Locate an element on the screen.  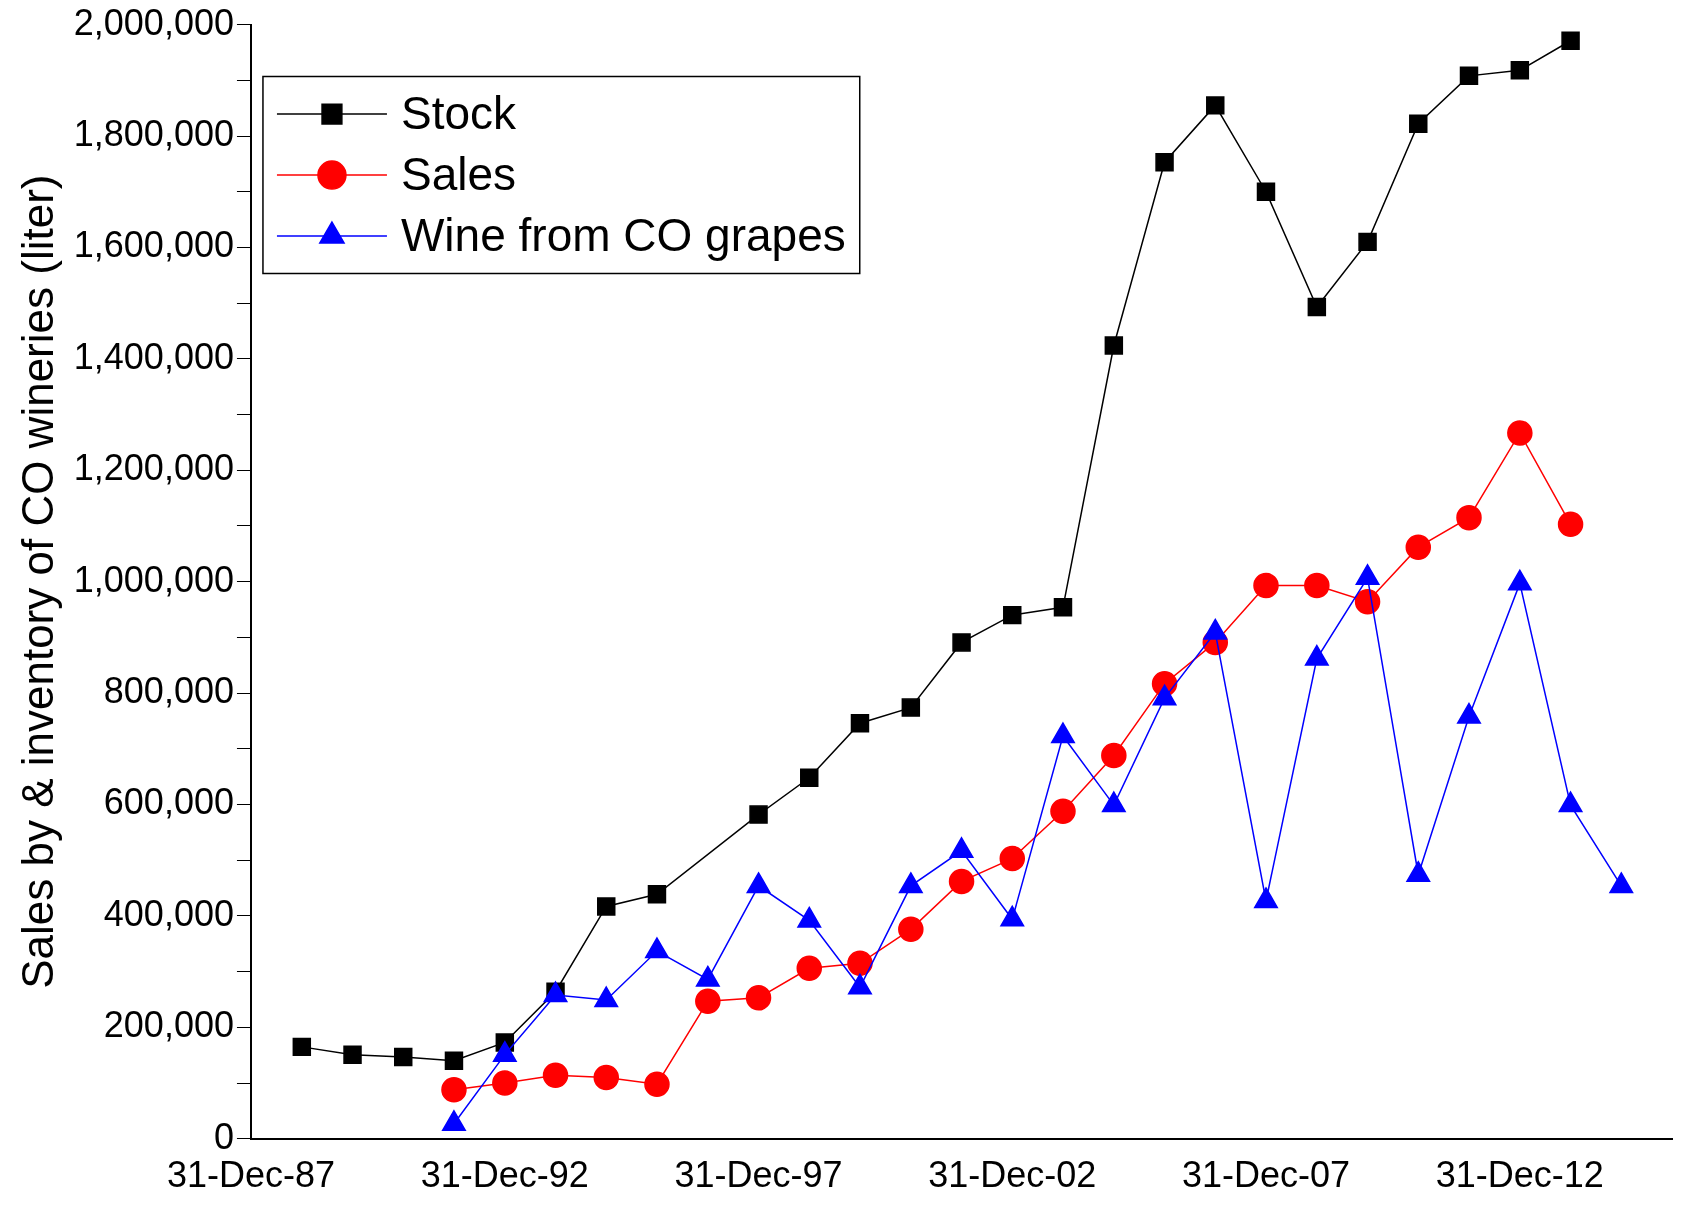
y-tick-label: 600,000 is located at coordinates (168, 802).